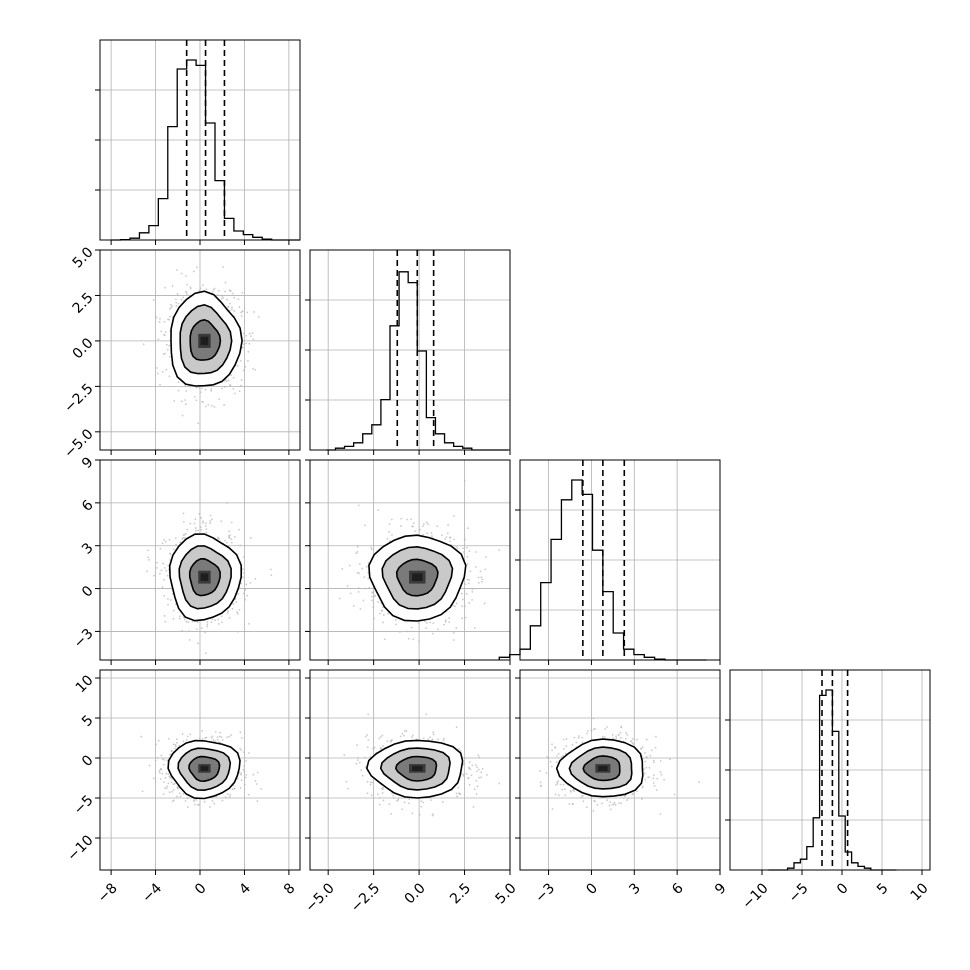  I want to click on x-tick-label: −10, so click(755, 896).